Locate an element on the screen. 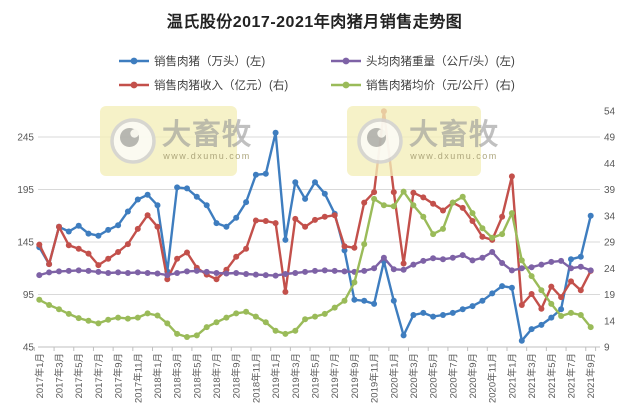 The image size is (629, 420). legend-item-sales-volume: 销售肉猪（万头）(左) is located at coordinates (191, 61).